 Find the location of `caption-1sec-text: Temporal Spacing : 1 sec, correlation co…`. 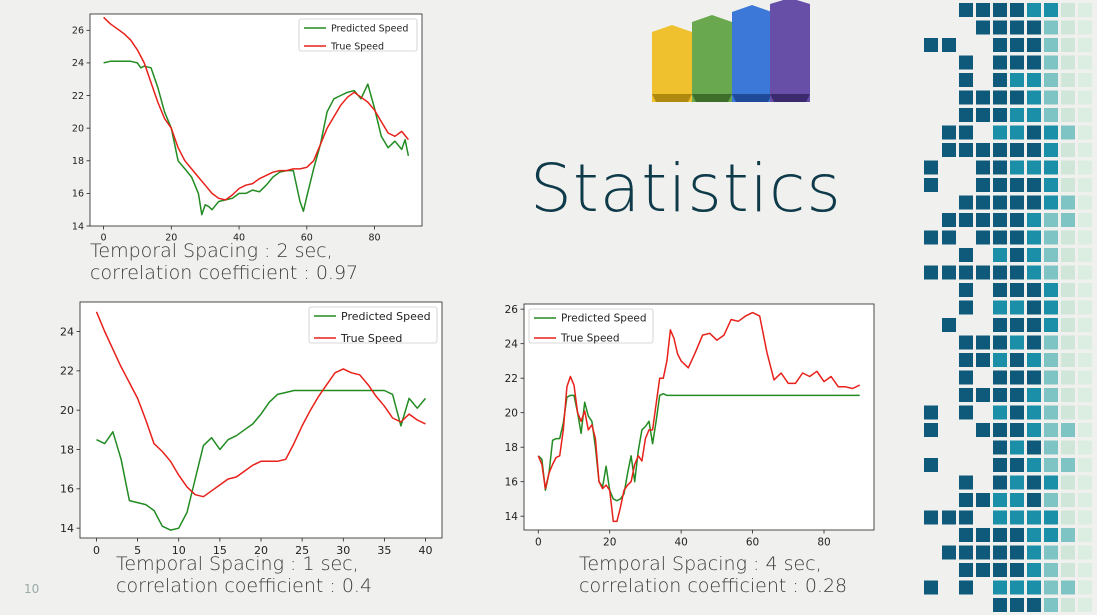

caption-1sec-text: Temporal Spacing : 1 sec, correlation co… is located at coordinates (244, 575).